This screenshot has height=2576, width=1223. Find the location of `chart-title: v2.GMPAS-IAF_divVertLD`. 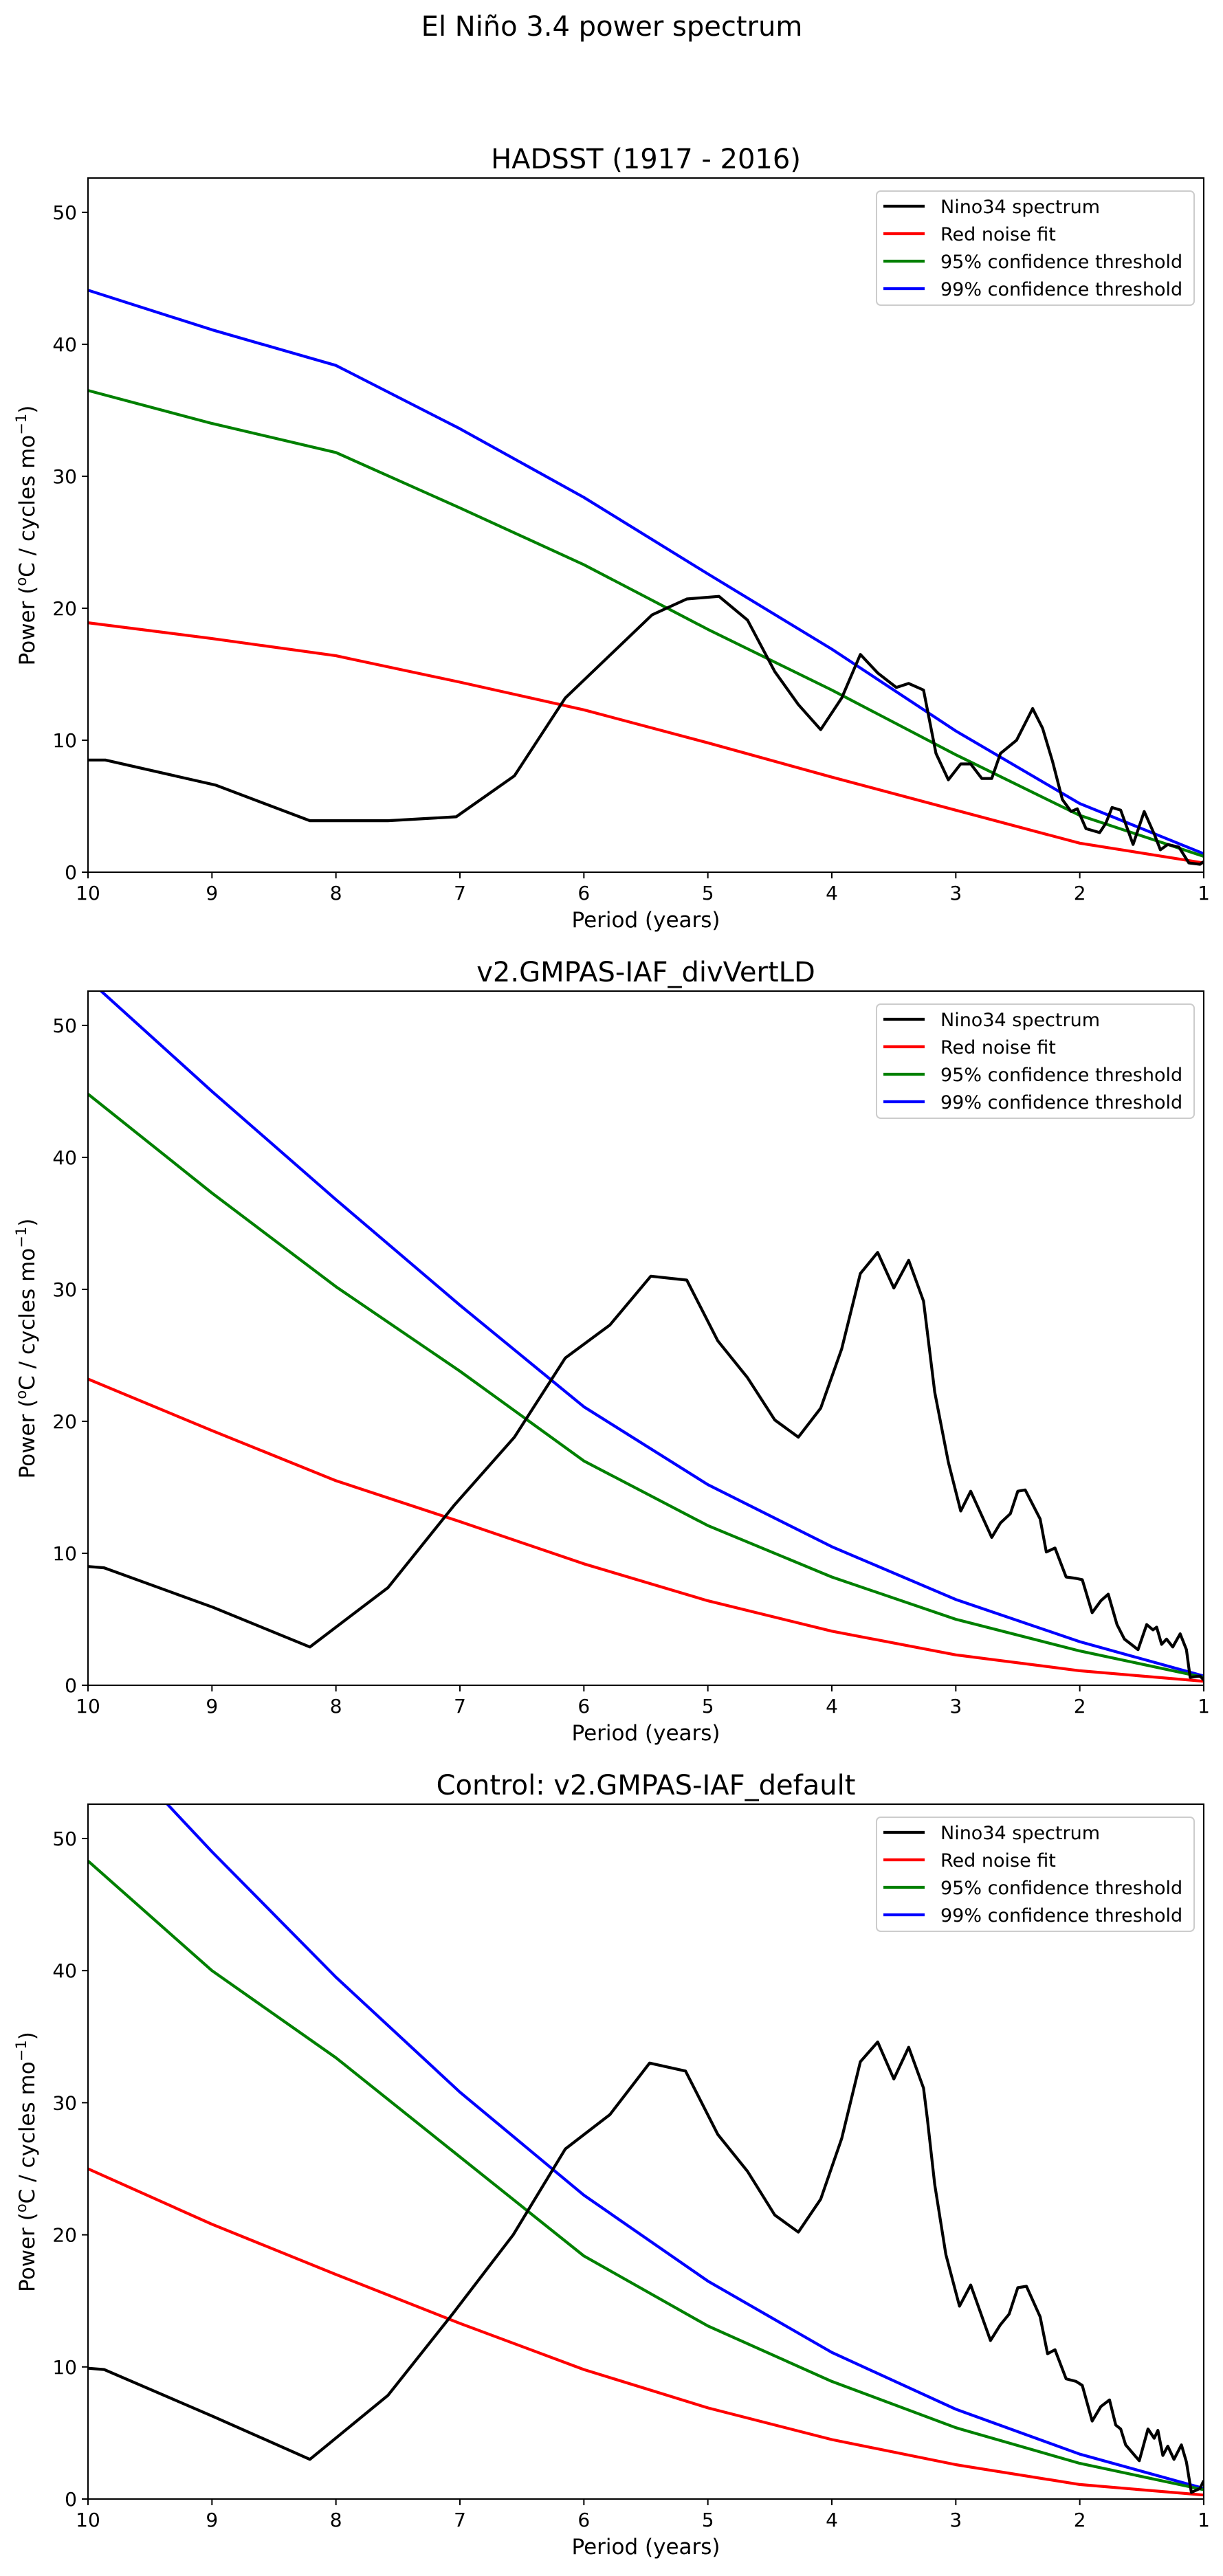

chart-title: v2.GMPAS-IAF_divVertLD is located at coordinates (646, 972).